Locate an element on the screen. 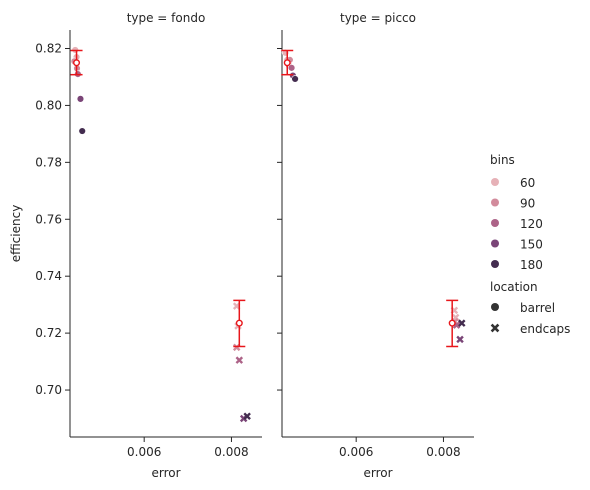 This screenshot has height=490, width=590. legend-label-bins-90: 90 is located at coordinates (527, 204).